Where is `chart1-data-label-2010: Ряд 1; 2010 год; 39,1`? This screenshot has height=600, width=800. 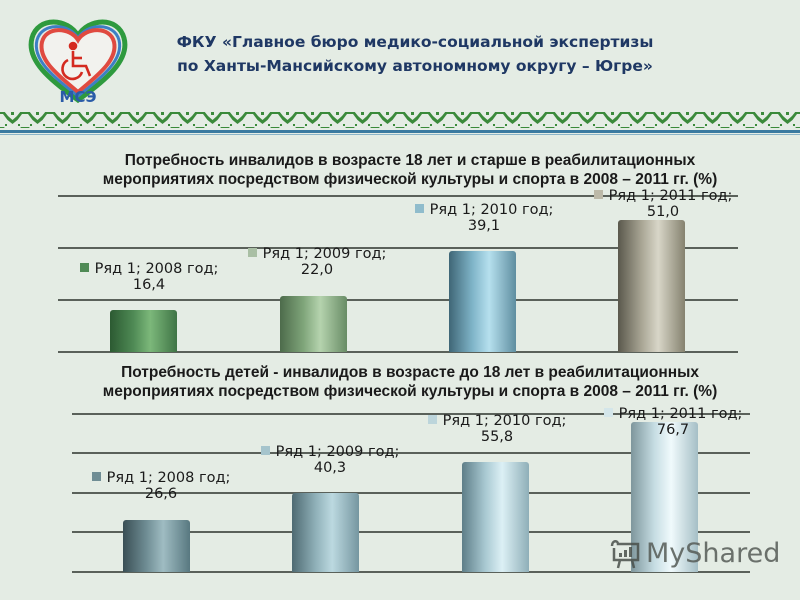
chart1-data-label-2010: Ряд 1; 2010 год; 39,1 is located at coordinates (484, 218).